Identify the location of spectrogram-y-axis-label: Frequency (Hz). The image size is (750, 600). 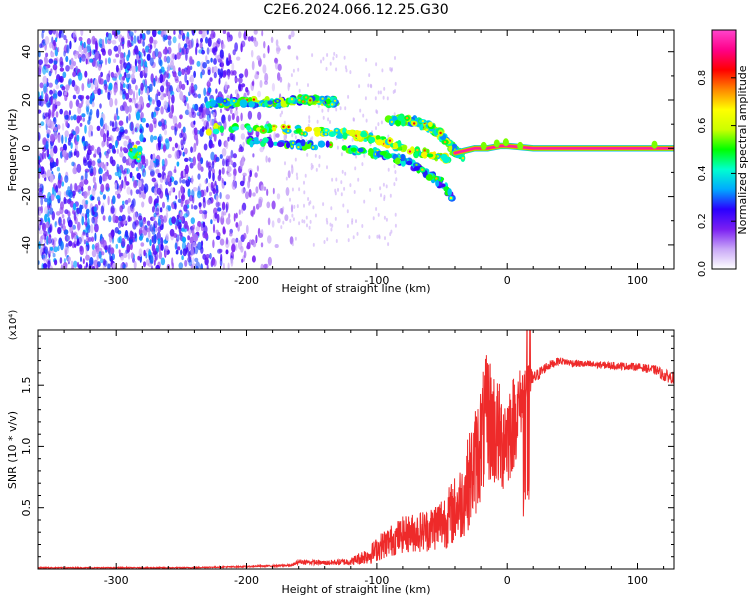
(12, 150).